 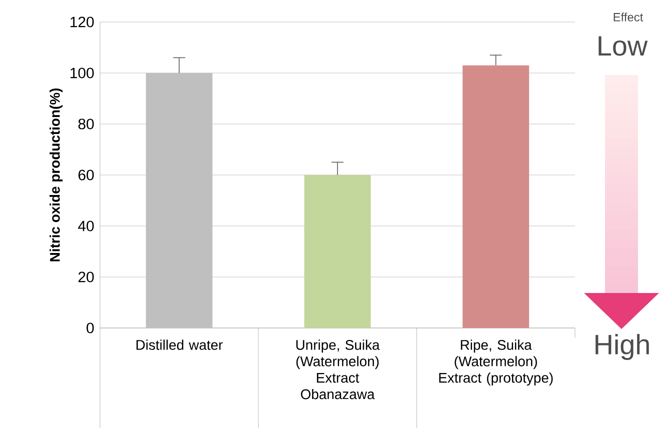 What do you see at coordinates (90, 328) in the screenshot?
I see `y-tick-label: 0` at bounding box center [90, 328].